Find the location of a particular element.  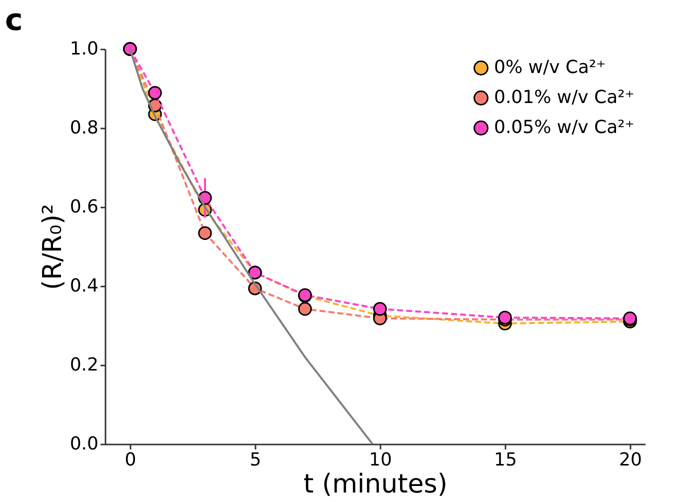

y-tick-label: 0.4 is located at coordinates (84, 286).